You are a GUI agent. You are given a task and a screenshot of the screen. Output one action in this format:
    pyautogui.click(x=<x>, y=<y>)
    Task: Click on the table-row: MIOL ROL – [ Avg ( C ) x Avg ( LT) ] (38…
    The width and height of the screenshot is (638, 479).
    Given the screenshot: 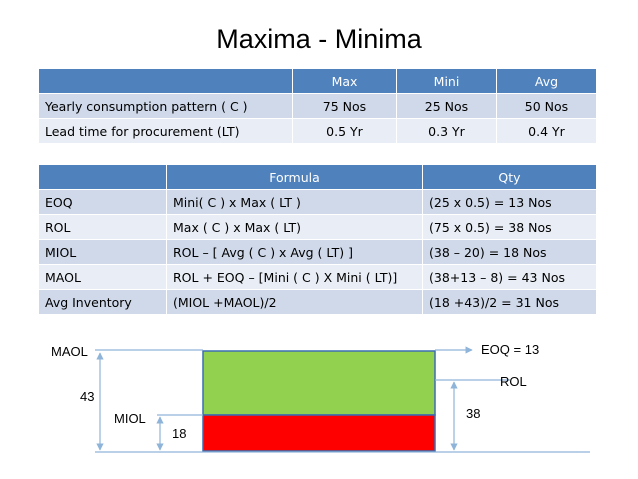 What is the action you would take?
    pyautogui.click(x=317, y=252)
    